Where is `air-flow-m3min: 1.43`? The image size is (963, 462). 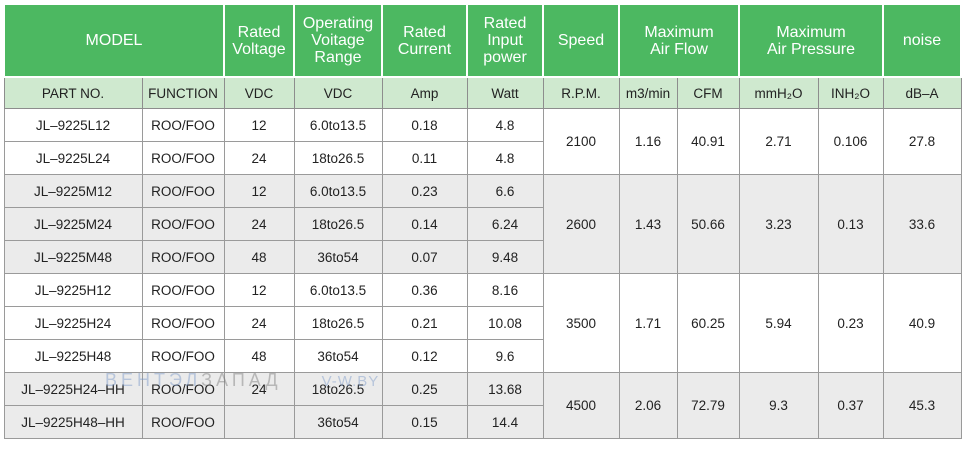
air-flow-m3min: 1.43 is located at coordinates (648, 224).